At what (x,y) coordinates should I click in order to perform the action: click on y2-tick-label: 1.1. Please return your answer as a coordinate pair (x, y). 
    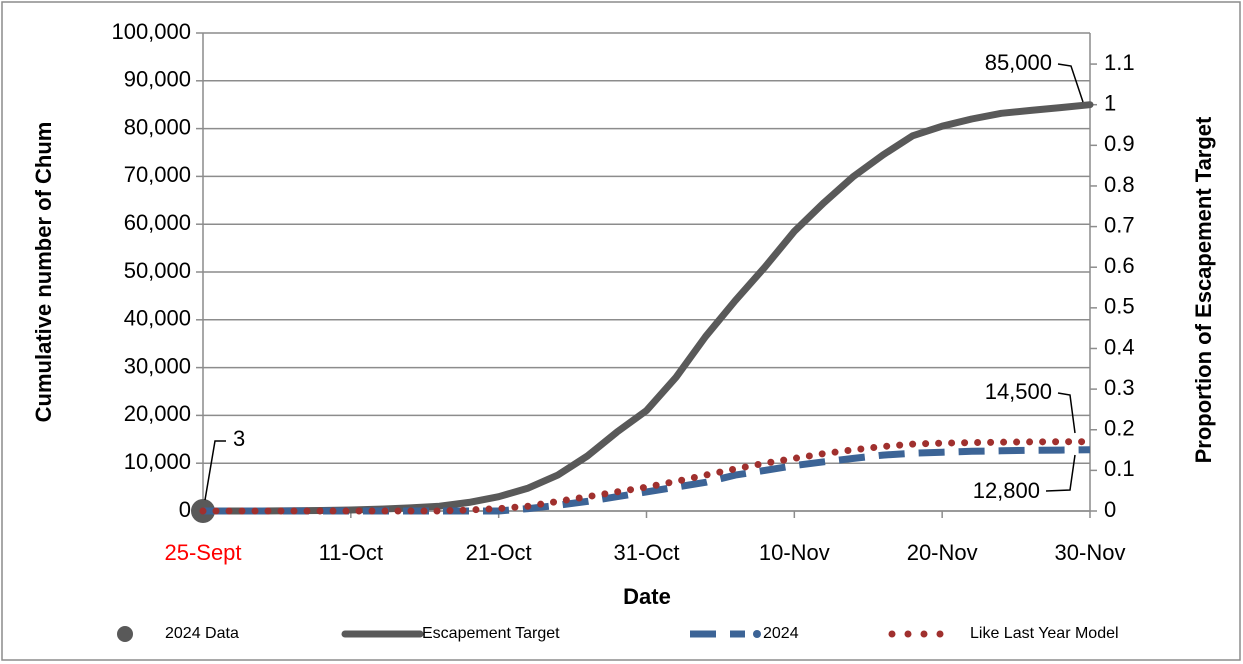
    Looking at the image, I should click on (1119, 62).